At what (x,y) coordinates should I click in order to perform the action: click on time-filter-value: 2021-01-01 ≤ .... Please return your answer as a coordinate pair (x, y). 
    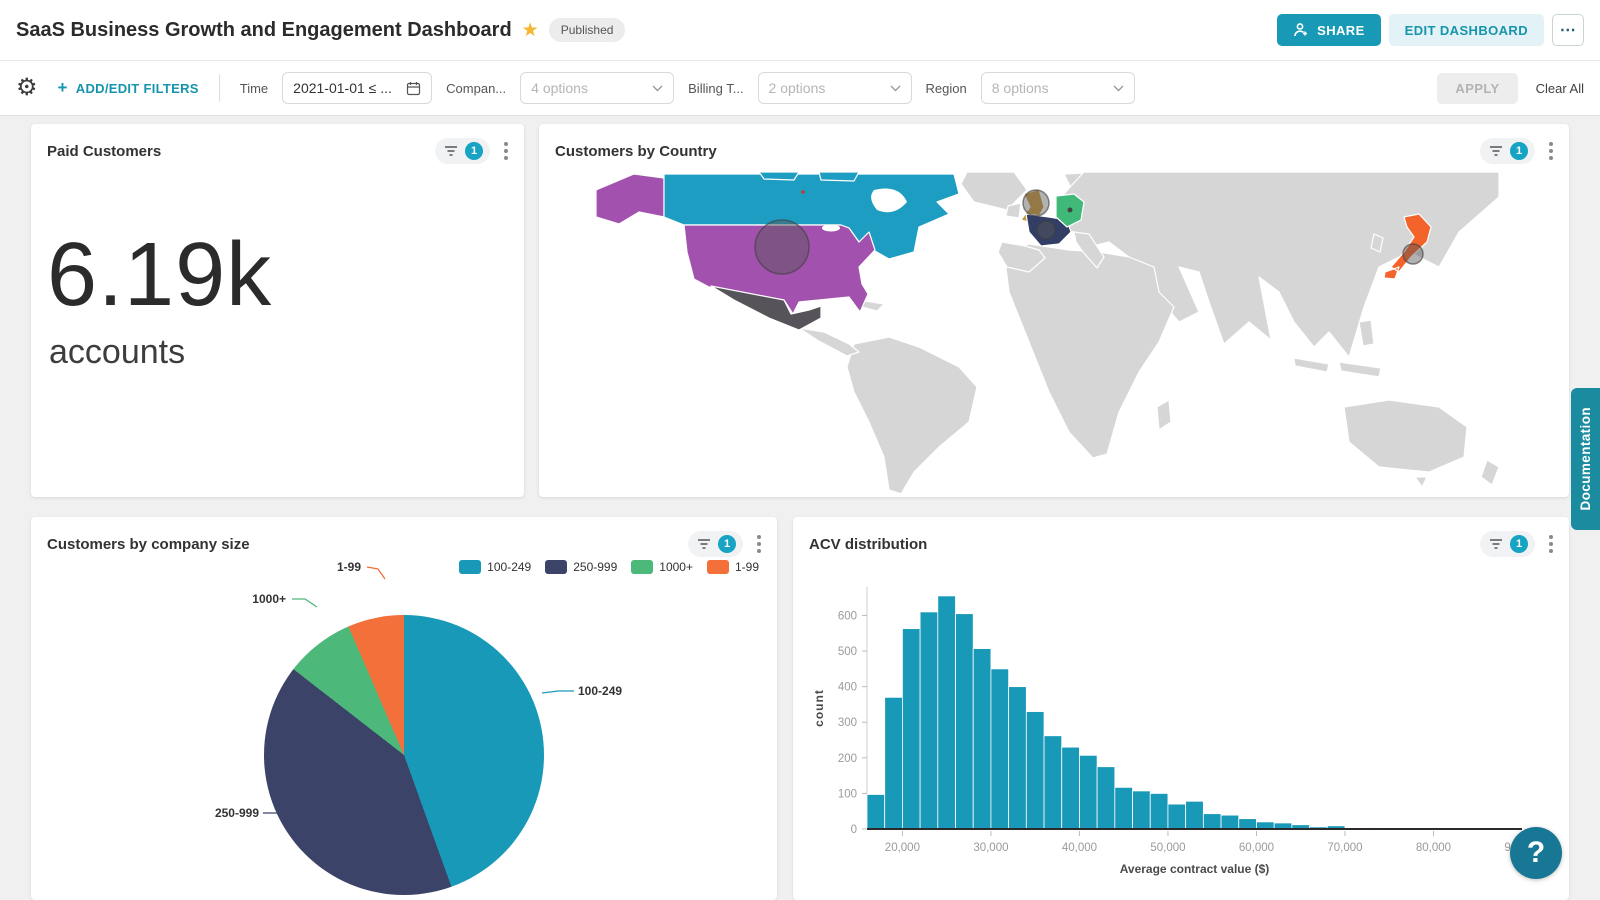
    Looking at the image, I should click on (342, 88).